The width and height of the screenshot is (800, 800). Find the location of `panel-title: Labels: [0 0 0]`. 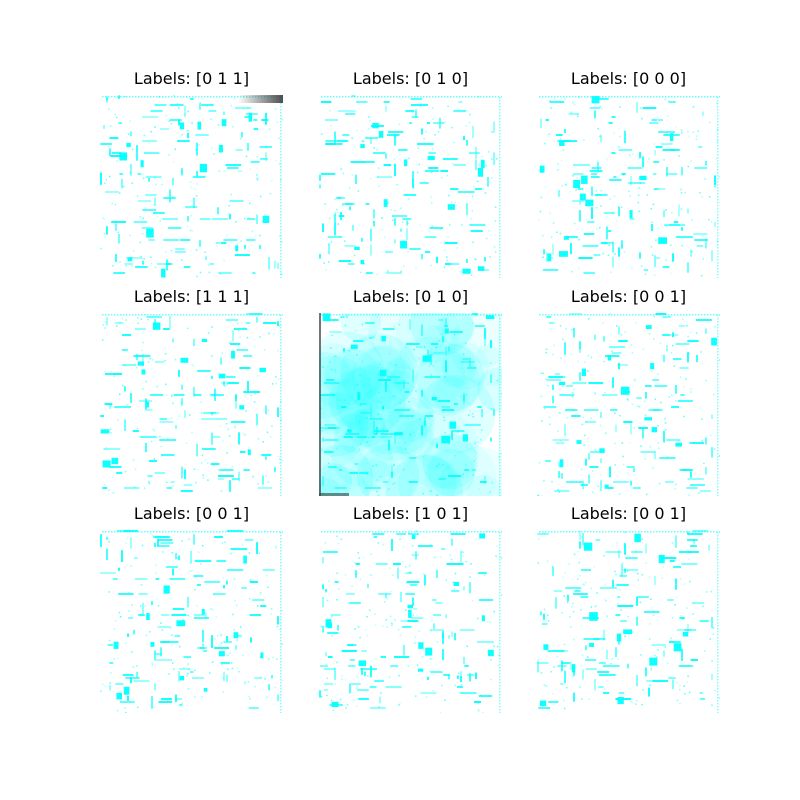

panel-title: Labels: [0 0 0] is located at coordinates (628, 78).